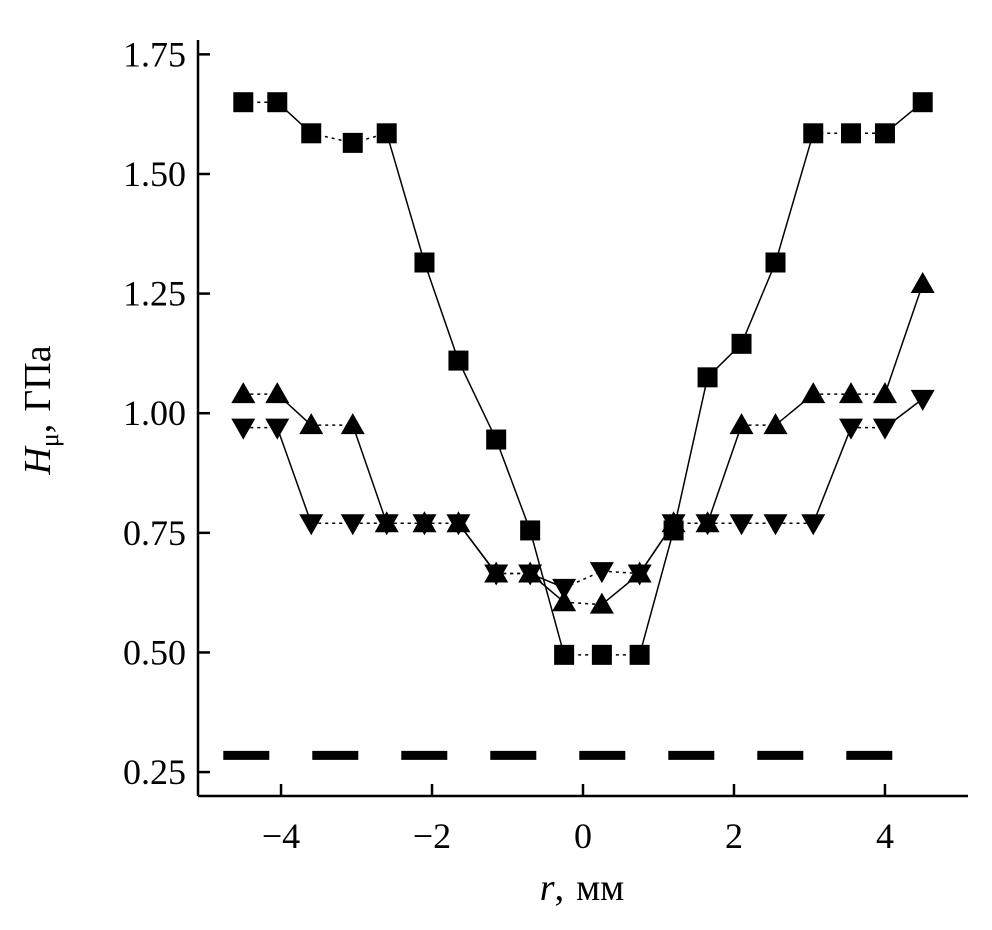 This screenshot has width=992, height=930. What do you see at coordinates (560, 888) in the screenshot?
I see `x-axis-sep: ,` at bounding box center [560, 888].